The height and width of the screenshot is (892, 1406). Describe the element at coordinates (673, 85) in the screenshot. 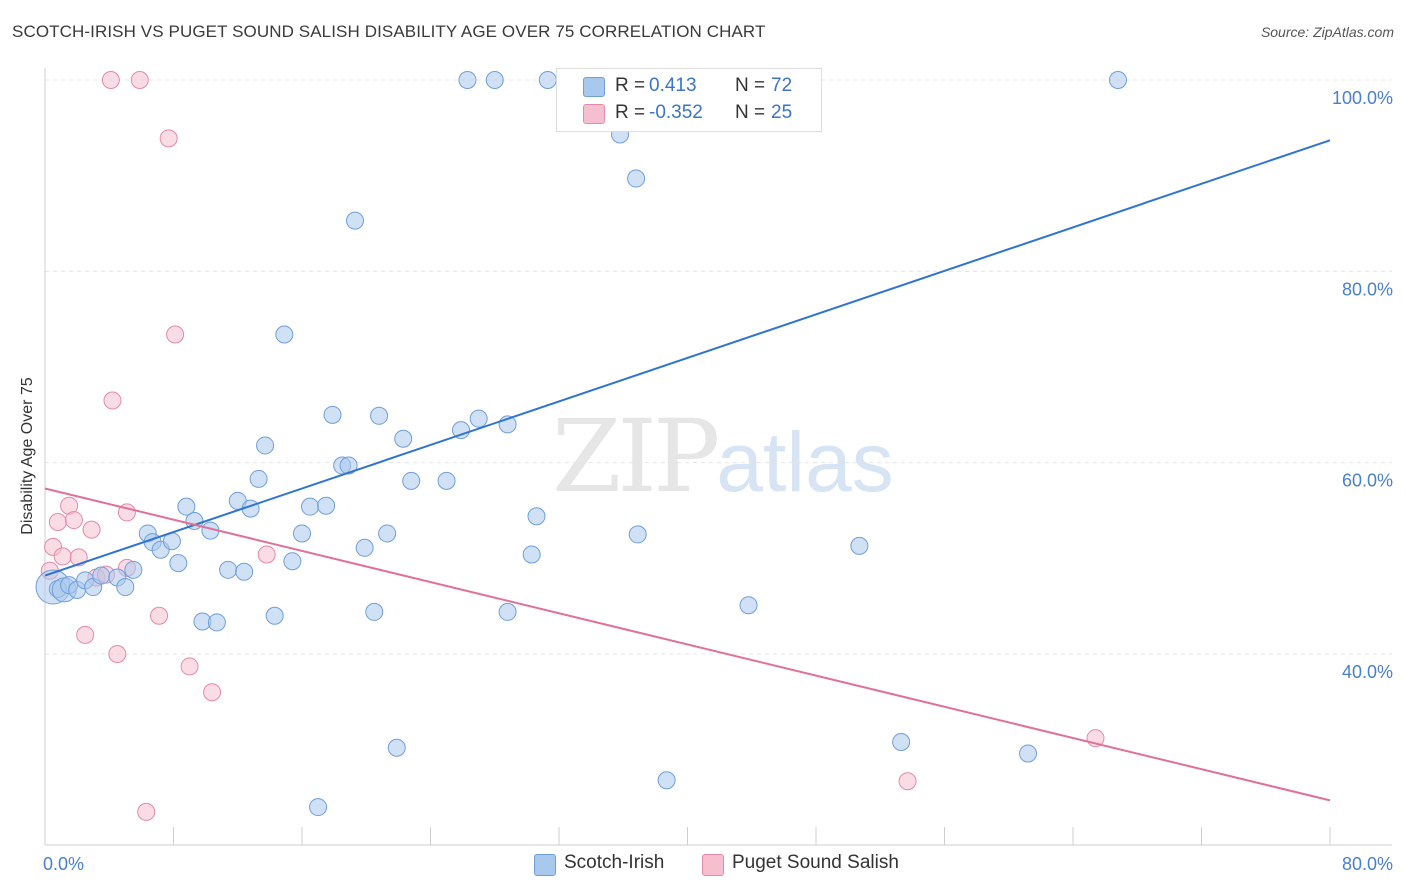

I see `legend-r-value: 0.413` at that location.